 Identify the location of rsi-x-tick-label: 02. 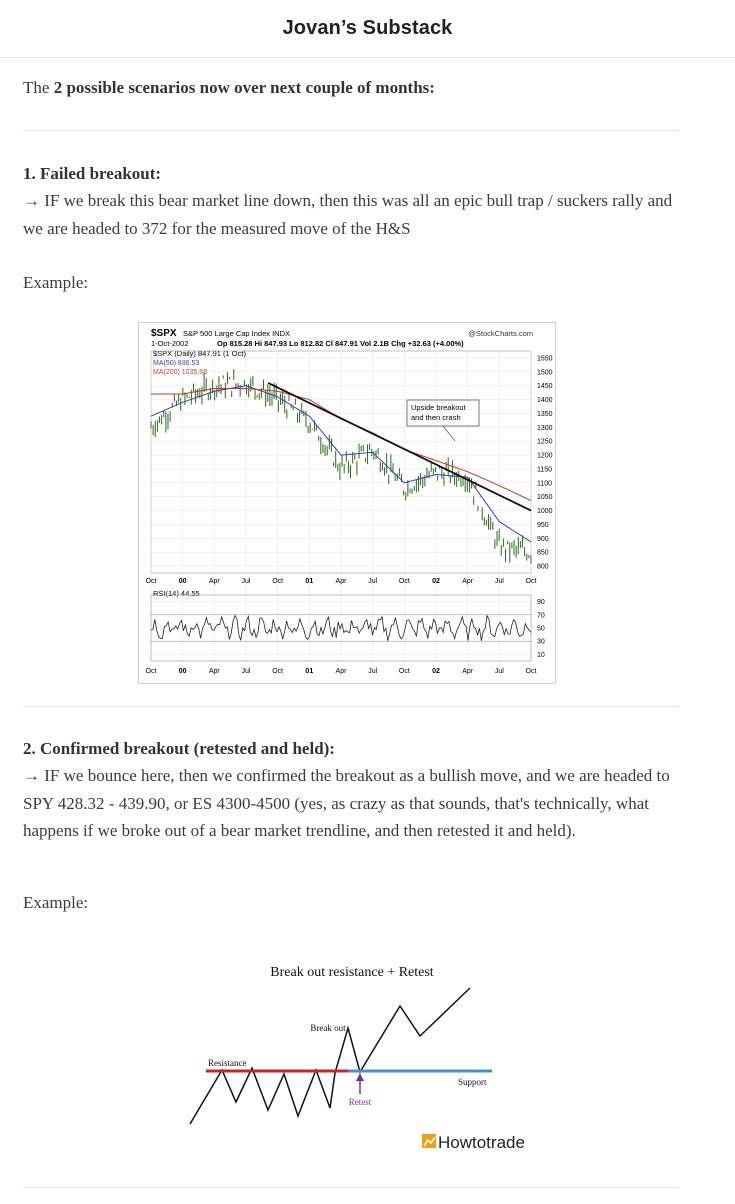
(436, 671).